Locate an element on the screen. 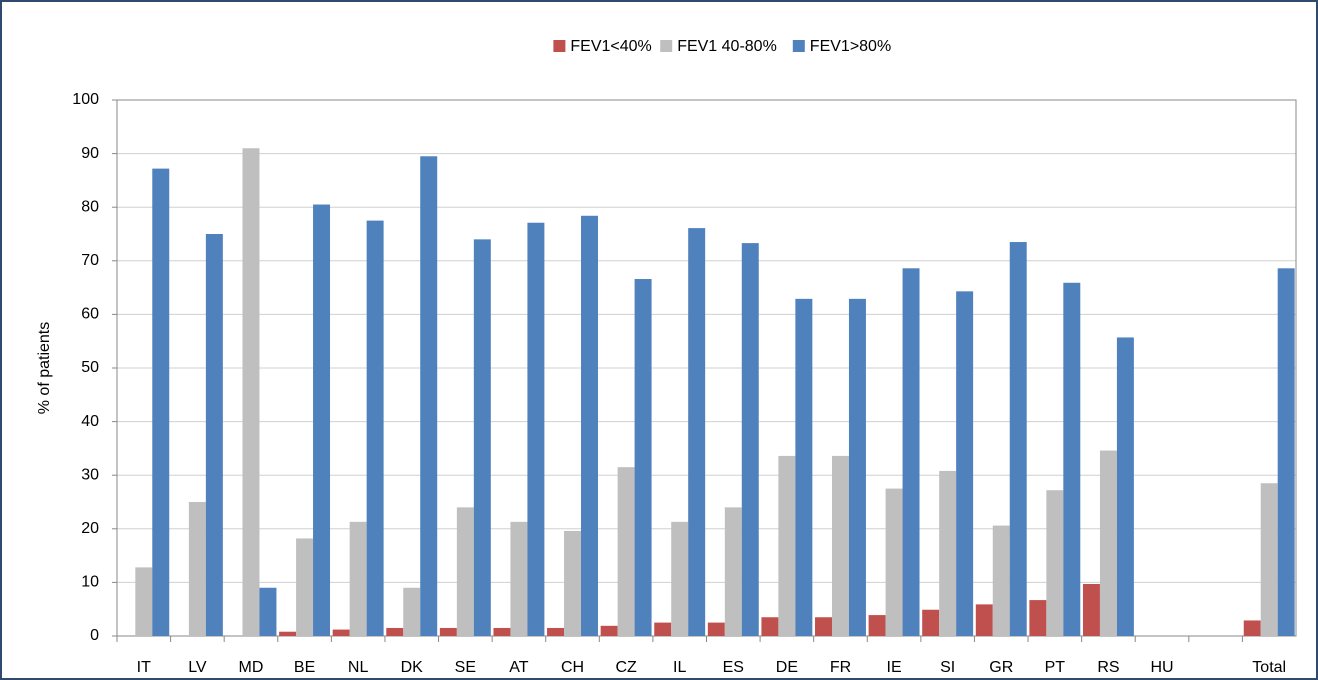 Image resolution: width=1318 pixels, height=680 pixels. x-tick-label: FR is located at coordinates (840, 667).